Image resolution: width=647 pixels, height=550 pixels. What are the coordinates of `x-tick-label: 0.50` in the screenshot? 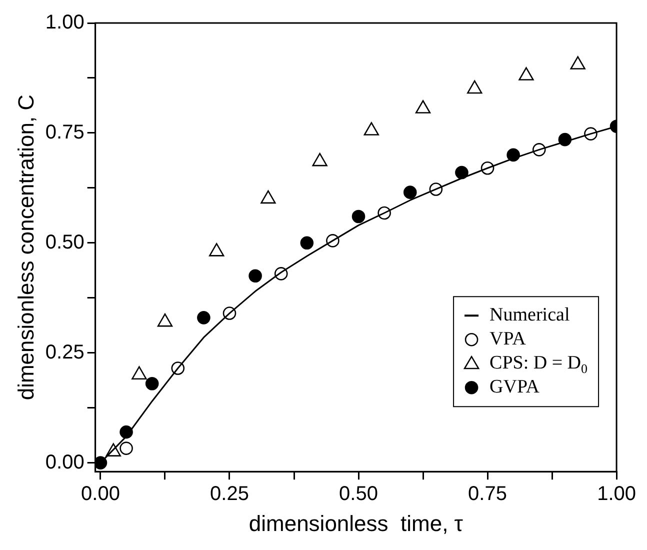 It's located at (358, 494).